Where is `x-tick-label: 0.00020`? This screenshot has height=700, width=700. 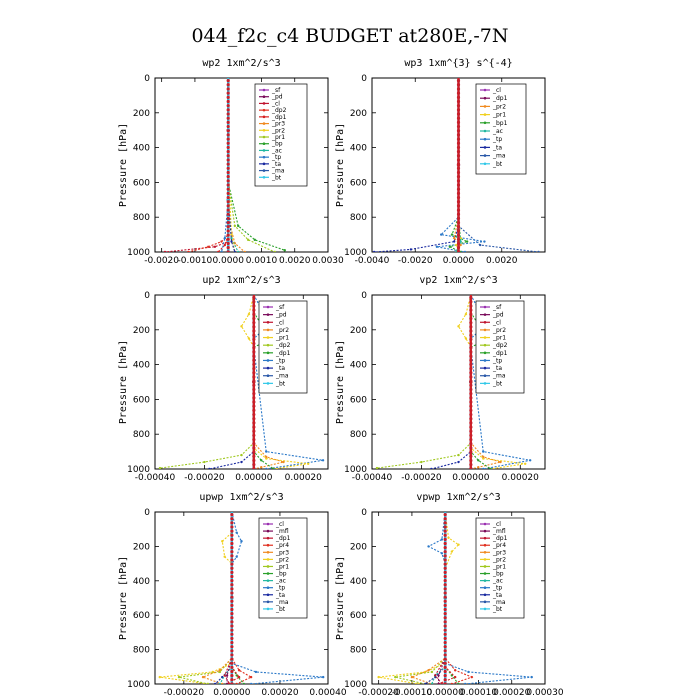 x-tick-label: 0.00020 is located at coordinates (511, 693).